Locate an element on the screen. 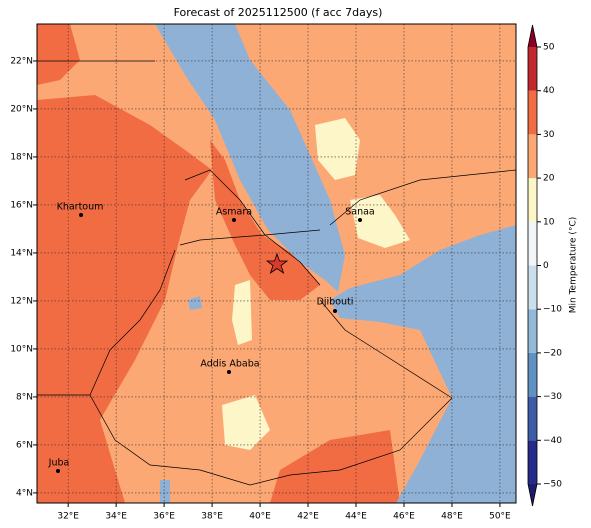 This screenshot has height=528, width=591. colorbar-tick-label: 10 is located at coordinates (549, 222).